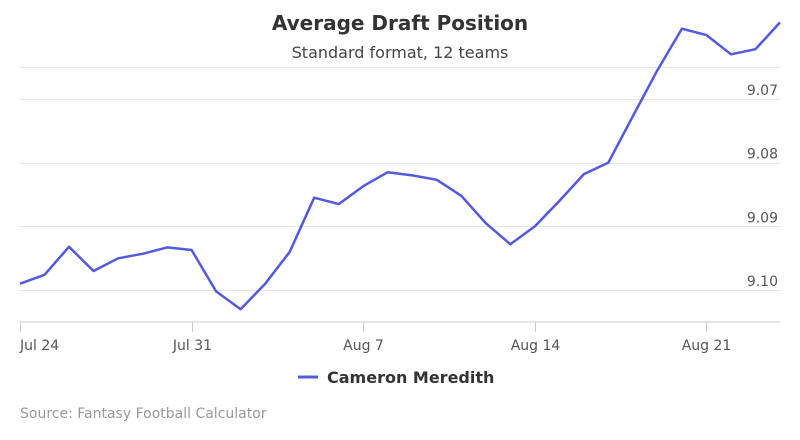  I want to click on legend: Cameron Meredith, so click(396, 377).